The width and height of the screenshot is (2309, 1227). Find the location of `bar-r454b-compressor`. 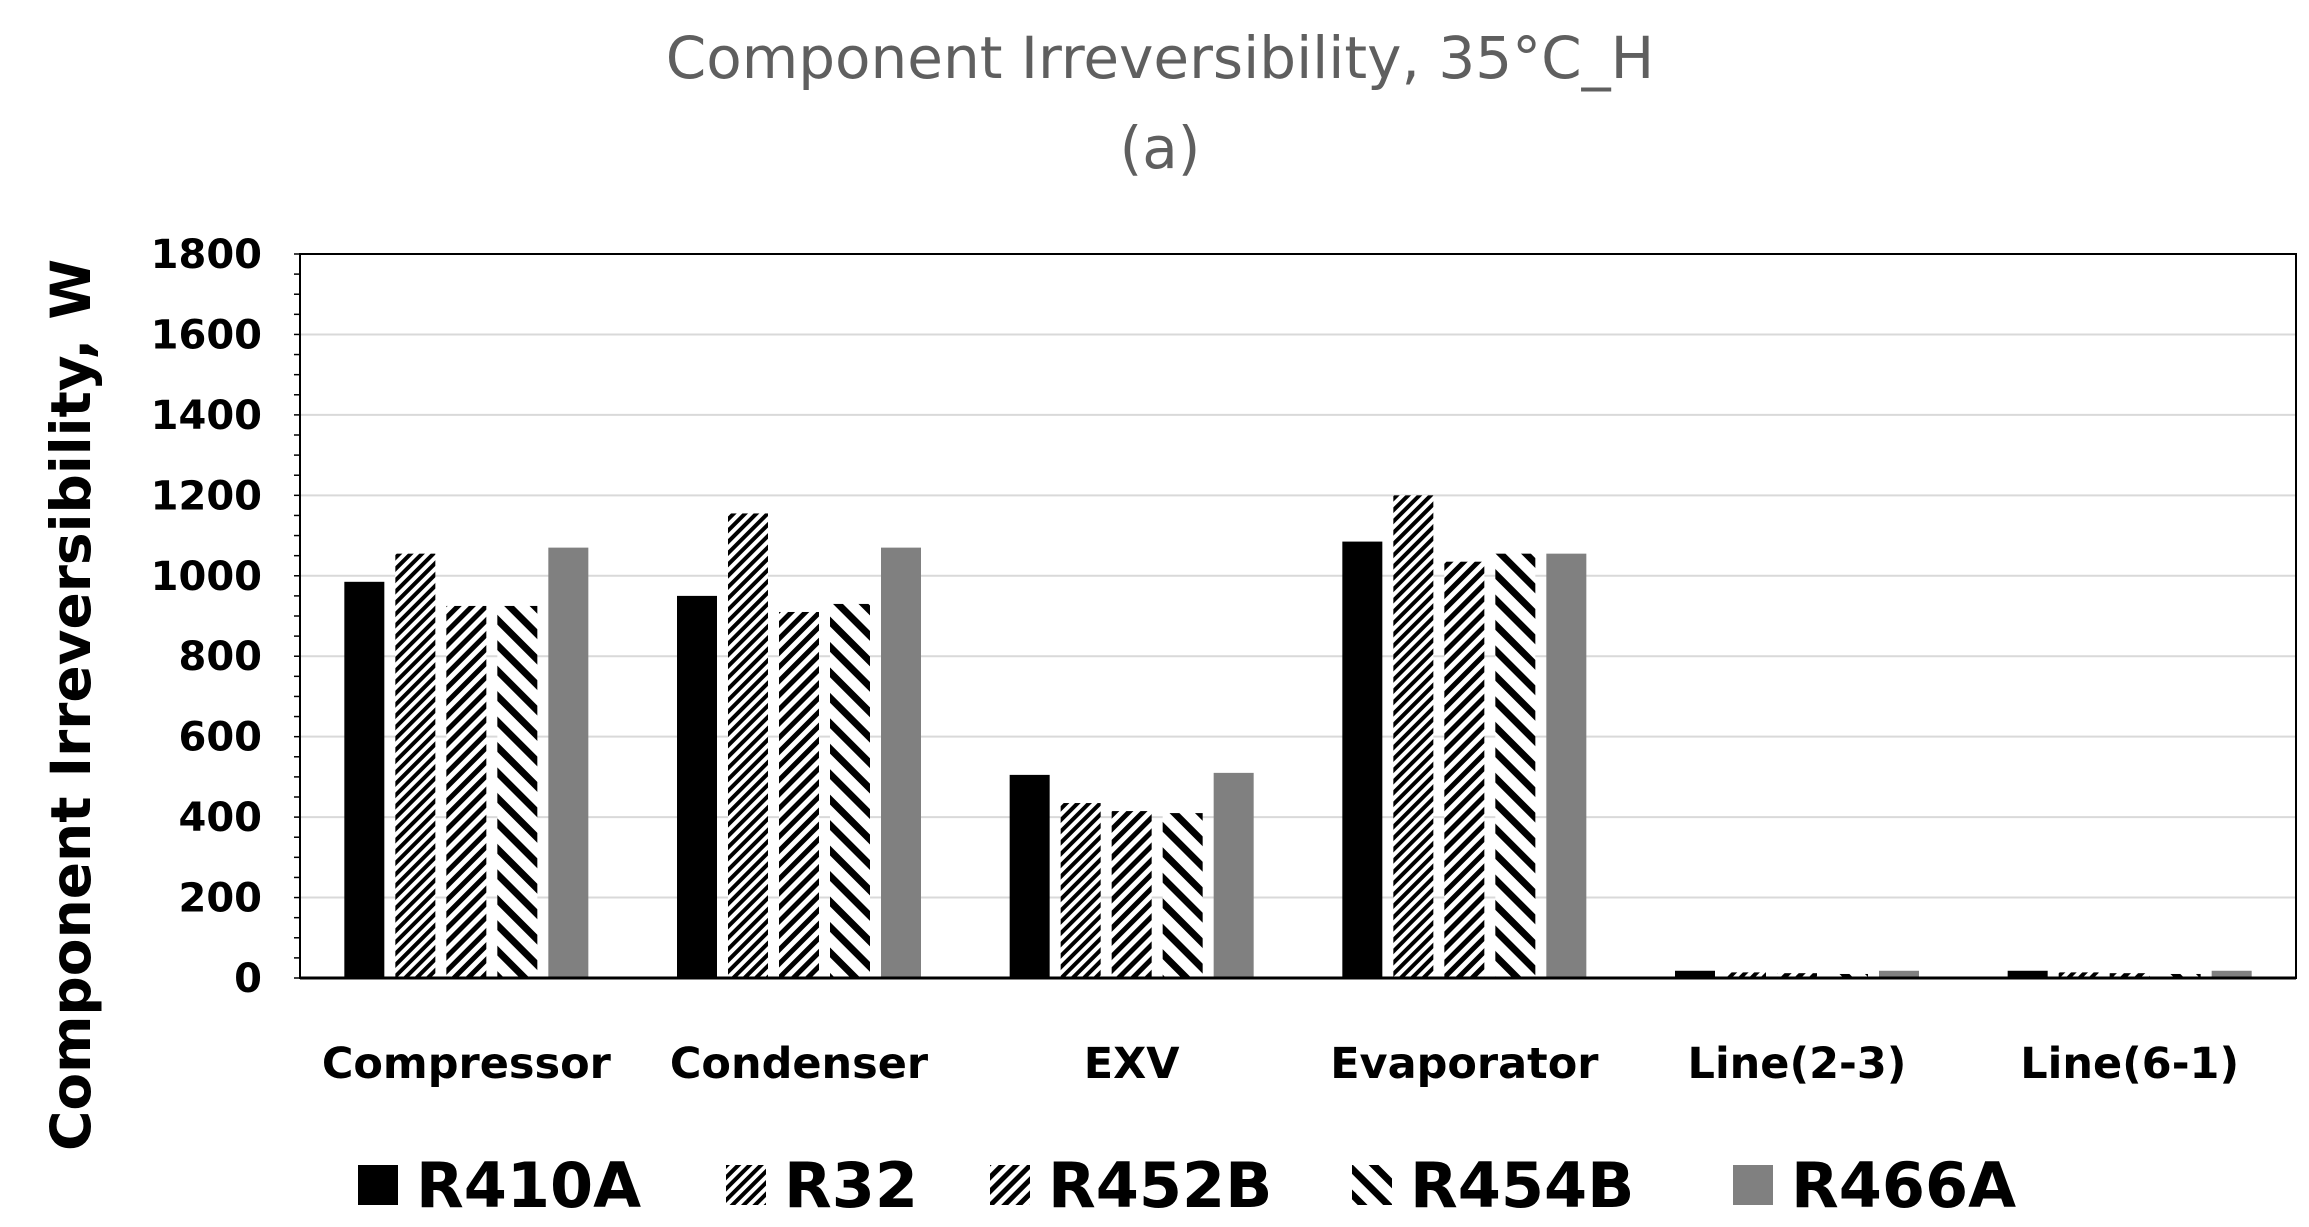

bar-r454b-compressor is located at coordinates (517, 791).